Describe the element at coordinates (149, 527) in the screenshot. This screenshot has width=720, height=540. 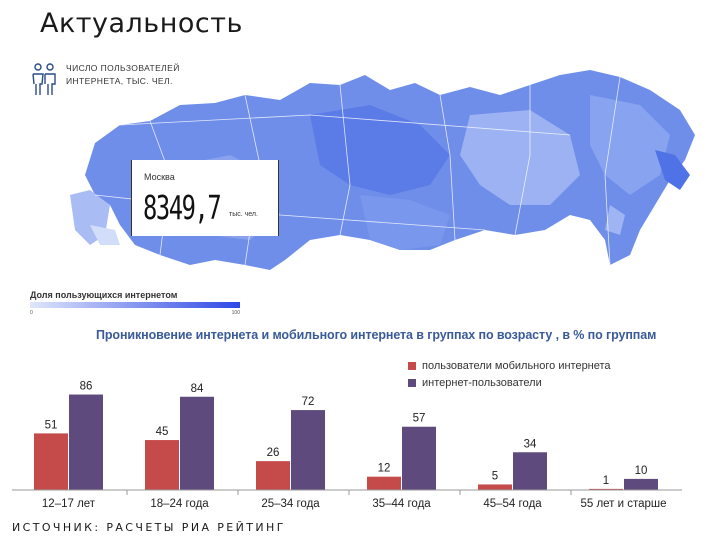
I see `source-note: ИСТОЧНИК: РАСЧЕТЫ РИА РЕЙТИНГ` at that location.